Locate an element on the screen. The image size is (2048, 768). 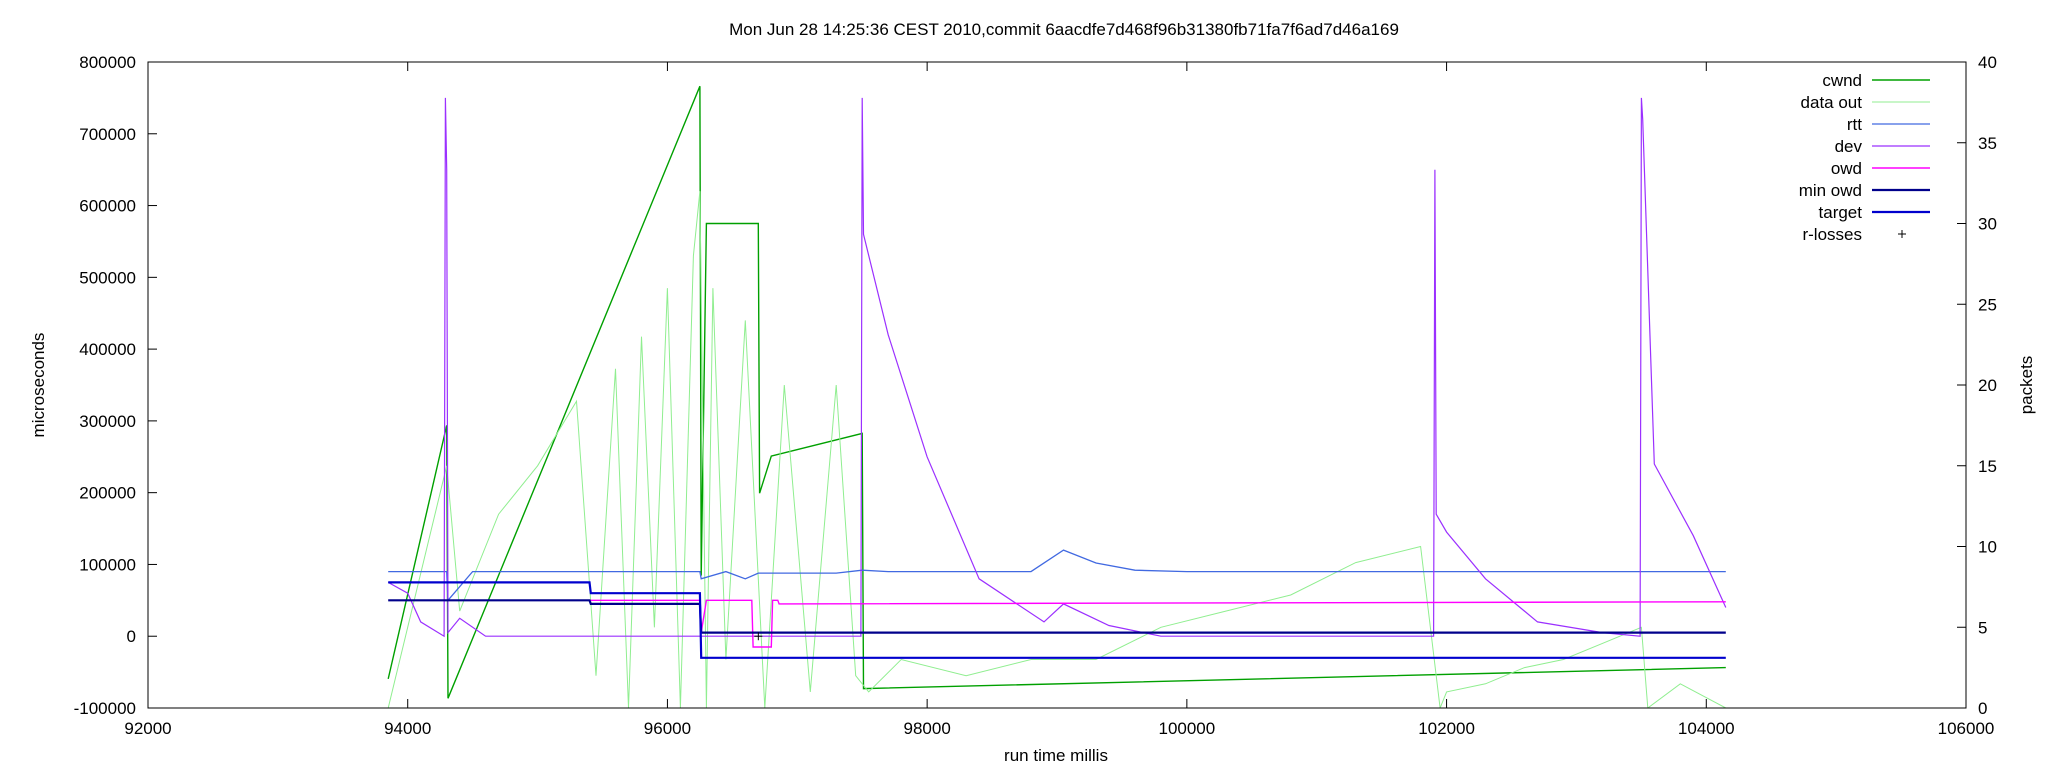
y2-tick-label: 35 is located at coordinates (1987, 143).